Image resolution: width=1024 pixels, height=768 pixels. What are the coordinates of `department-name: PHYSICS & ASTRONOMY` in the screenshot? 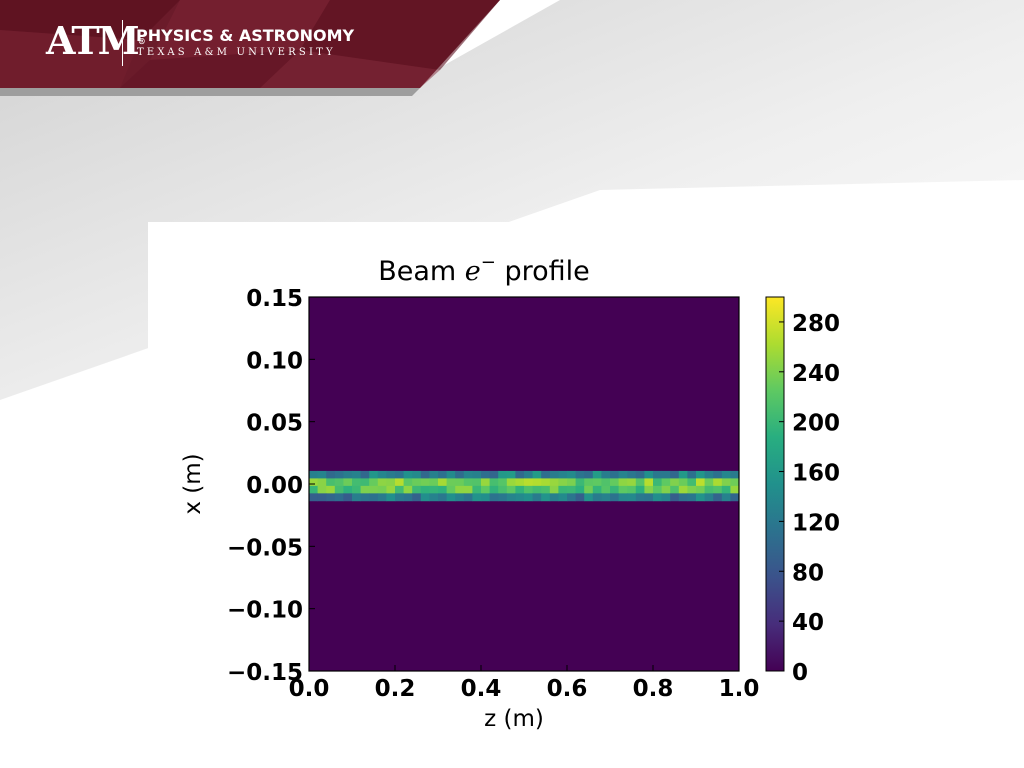 It's located at (245, 35).